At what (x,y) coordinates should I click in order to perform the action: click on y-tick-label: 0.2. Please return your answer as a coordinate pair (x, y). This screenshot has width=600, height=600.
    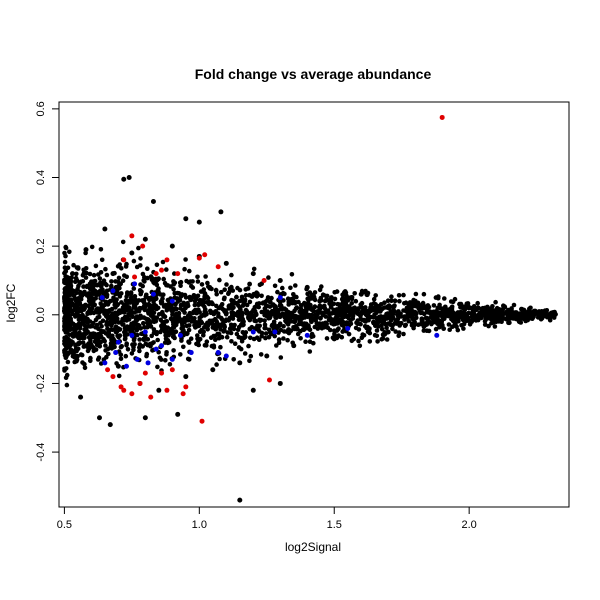
    Looking at the image, I should click on (41, 246).